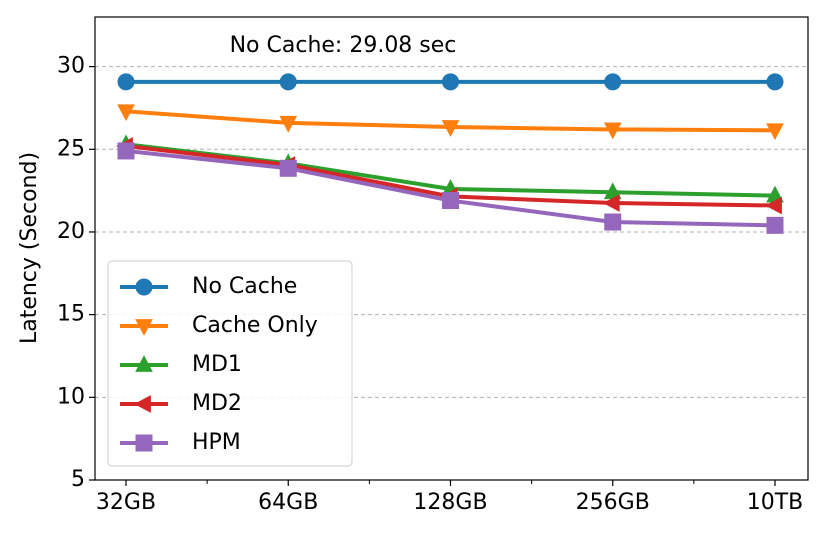  Describe the element at coordinates (71, 396) in the screenshot. I see `y-tick-label: 10` at that location.